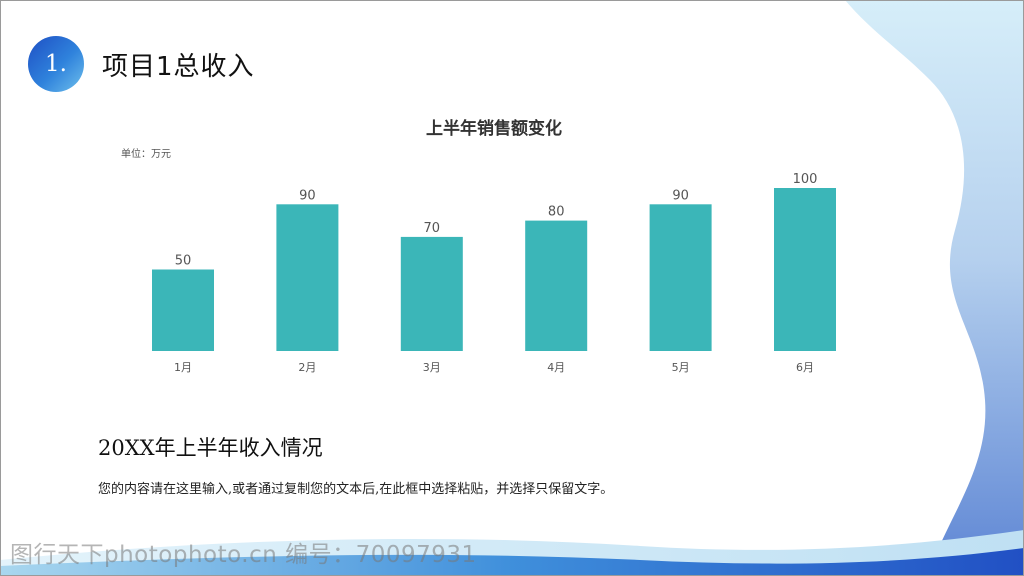 This screenshot has height=576, width=1024. Describe the element at coordinates (307, 367) in the screenshot. I see `x-tick-label-2: 2月` at that location.